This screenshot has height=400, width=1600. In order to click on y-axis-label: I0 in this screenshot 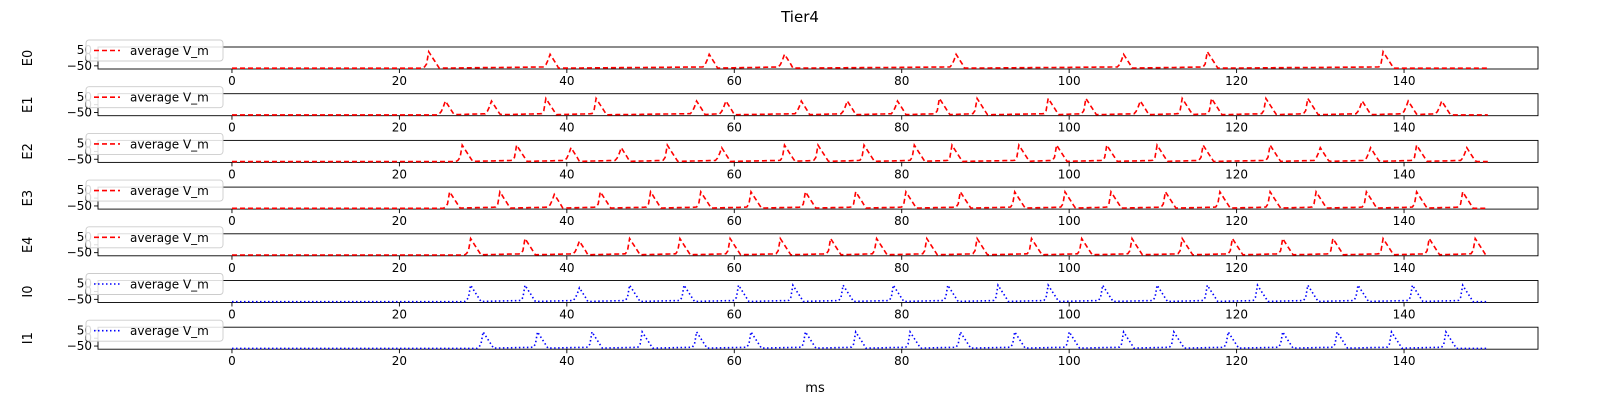, I will do `click(28, 291)`.